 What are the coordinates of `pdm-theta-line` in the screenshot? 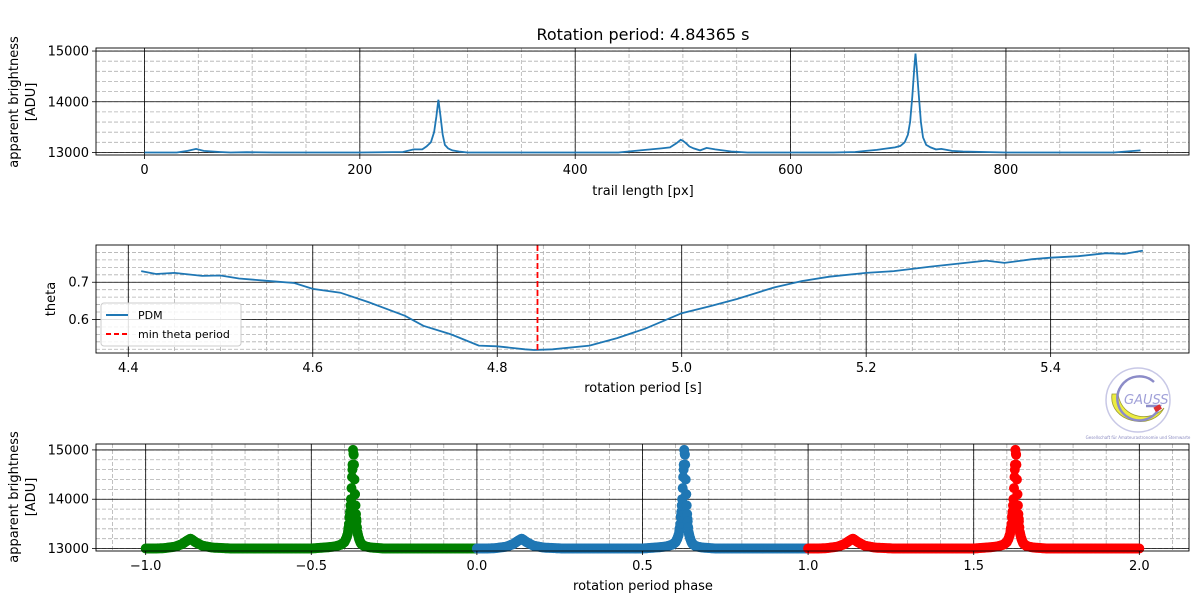 It's located at (642, 300).